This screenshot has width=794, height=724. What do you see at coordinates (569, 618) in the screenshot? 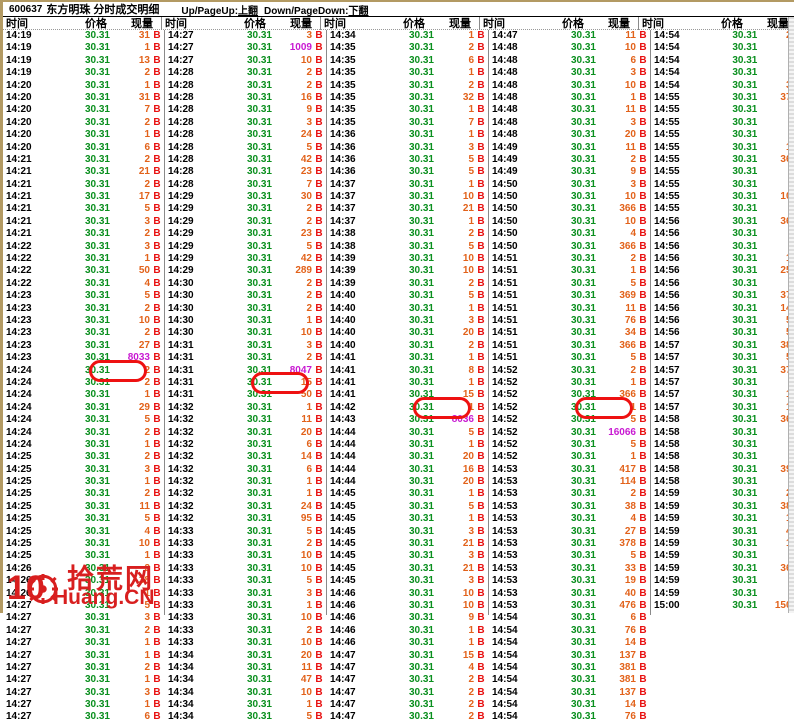
I see `table-row: 14:54 30.31 6 B` at bounding box center [569, 618].